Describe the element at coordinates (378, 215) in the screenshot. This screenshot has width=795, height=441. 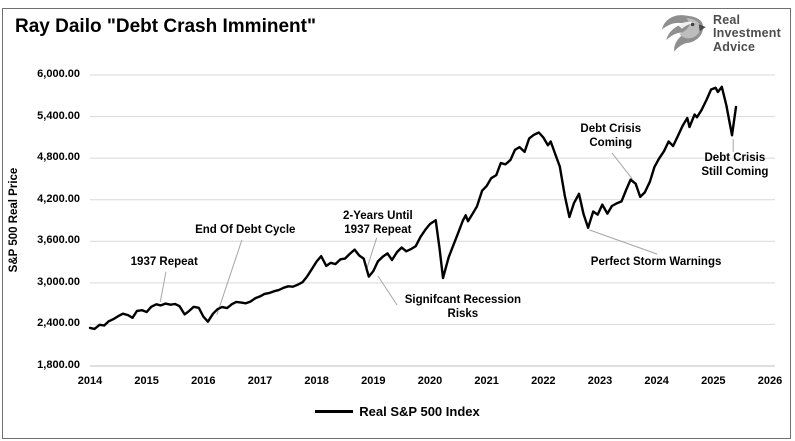
I see `annotation-line: 2-Years Until` at that location.